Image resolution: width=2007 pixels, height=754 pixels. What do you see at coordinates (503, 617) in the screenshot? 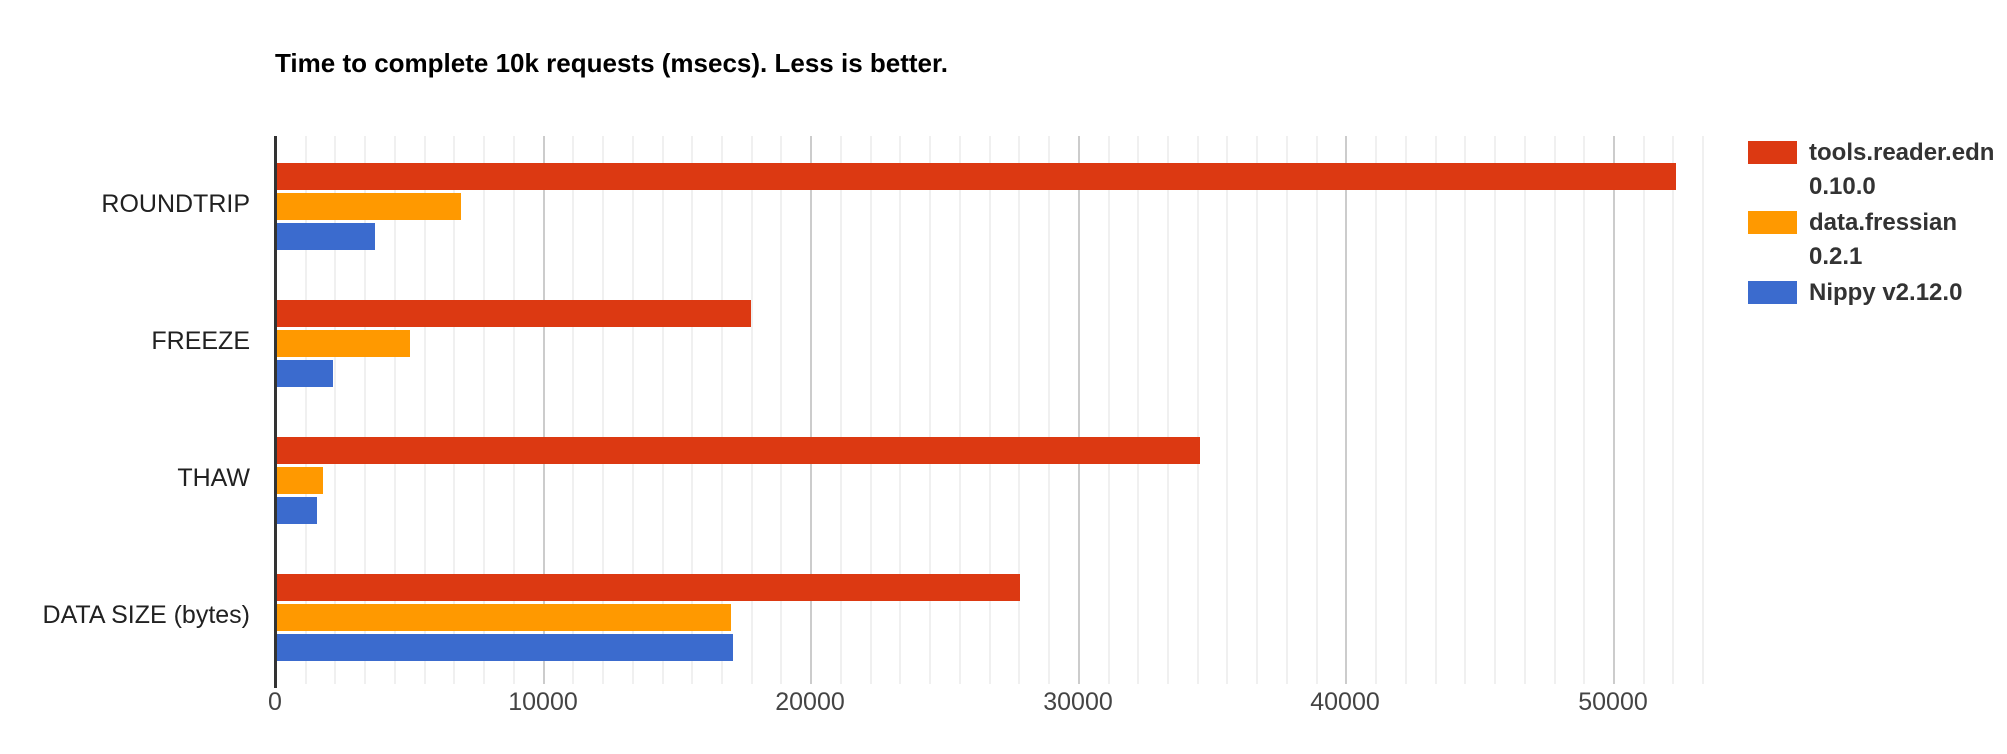
I see `bar-data-size-bytes--series-1` at bounding box center [503, 617].